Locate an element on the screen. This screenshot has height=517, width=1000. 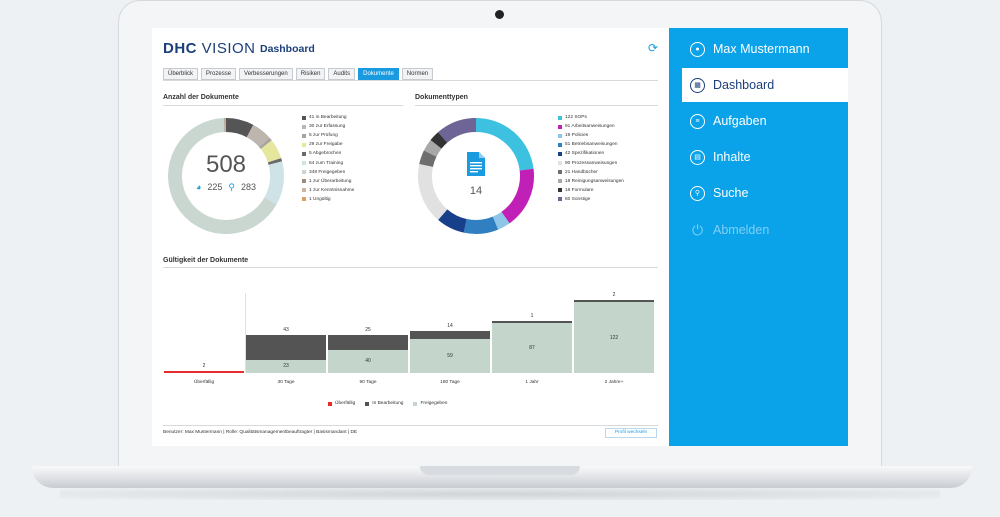
legend-label: 60 Sonstige is located at coordinates (578, 199).